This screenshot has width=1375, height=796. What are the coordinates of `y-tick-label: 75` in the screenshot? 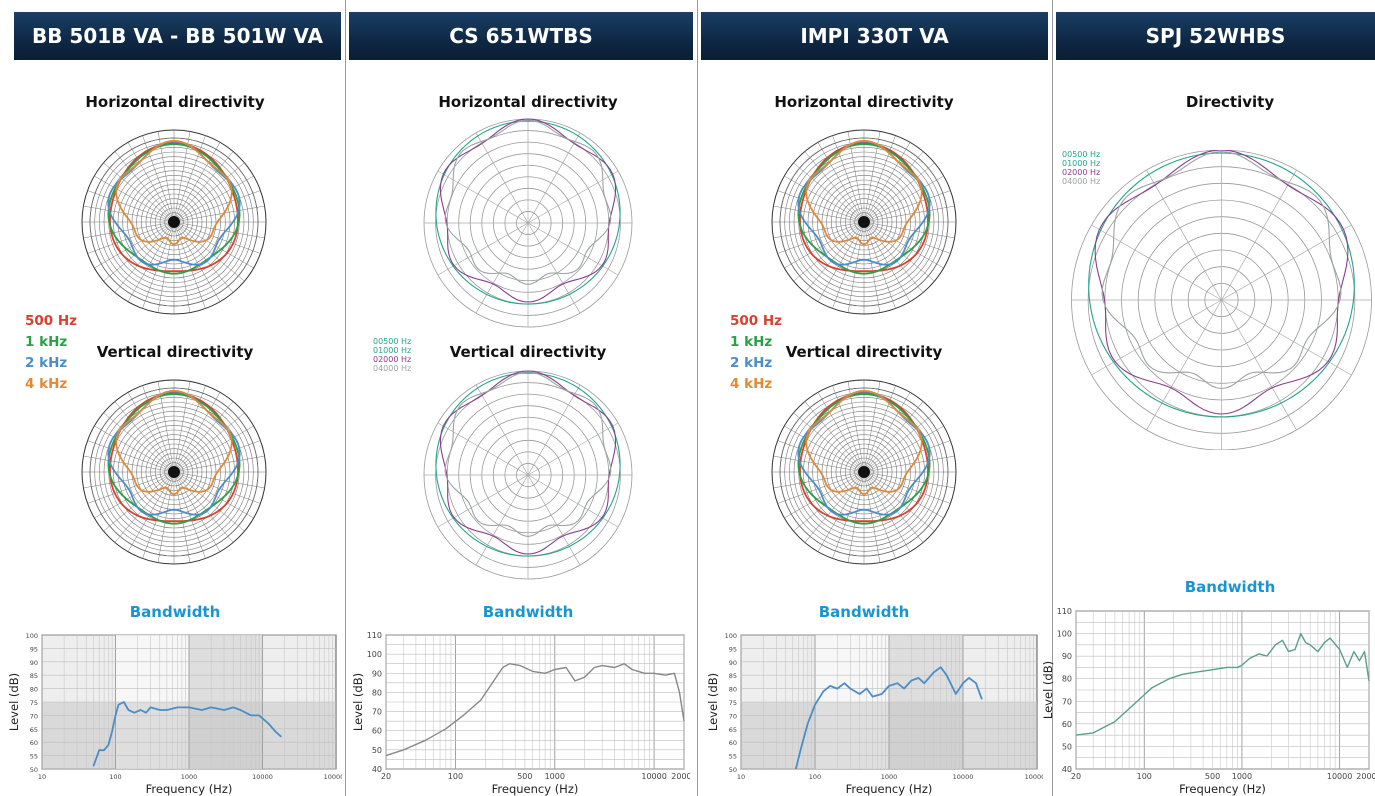 It's located at (34, 703).